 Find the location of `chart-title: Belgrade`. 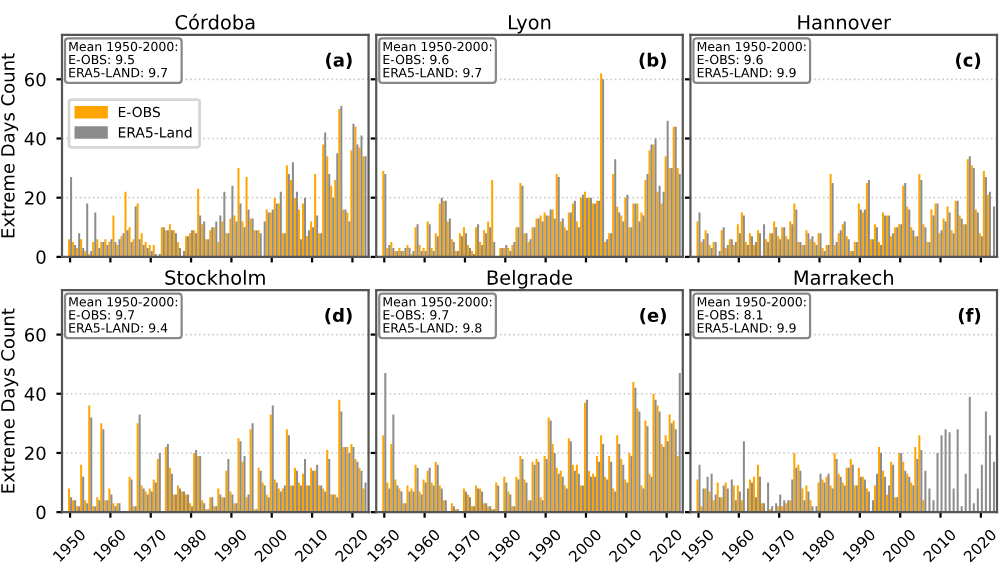

chart-title: Belgrade is located at coordinates (530, 279).